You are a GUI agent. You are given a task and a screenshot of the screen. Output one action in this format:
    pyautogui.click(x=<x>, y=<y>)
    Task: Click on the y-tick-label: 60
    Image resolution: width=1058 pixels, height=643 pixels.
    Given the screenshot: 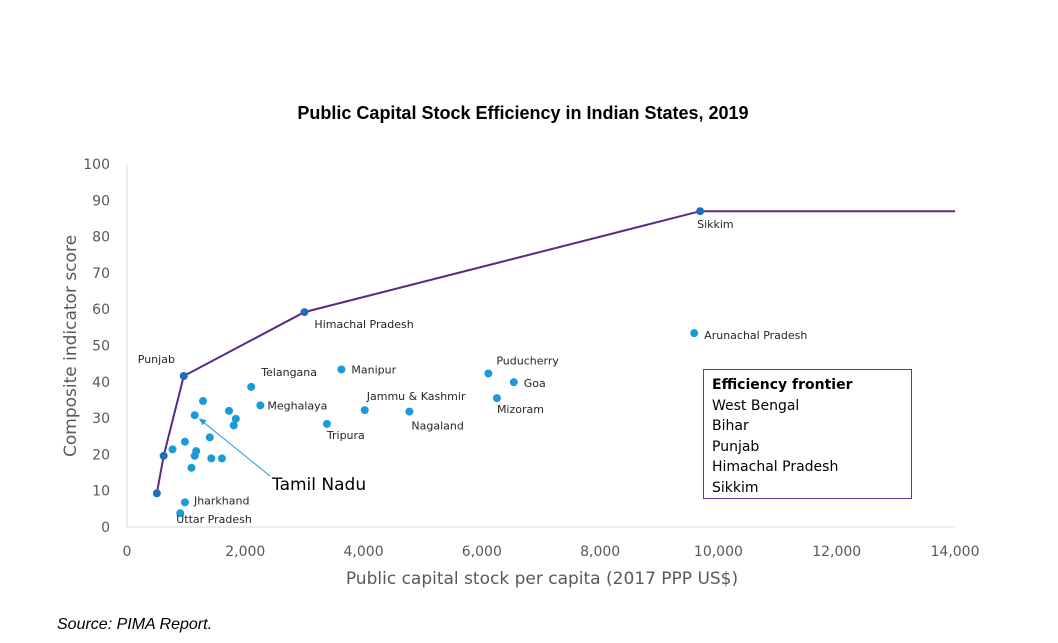 What is the action you would take?
    pyautogui.click(x=101, y=310)
    